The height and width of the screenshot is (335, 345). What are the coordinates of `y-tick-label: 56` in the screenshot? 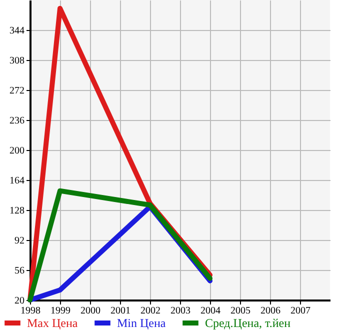 It's located at (19, 271).